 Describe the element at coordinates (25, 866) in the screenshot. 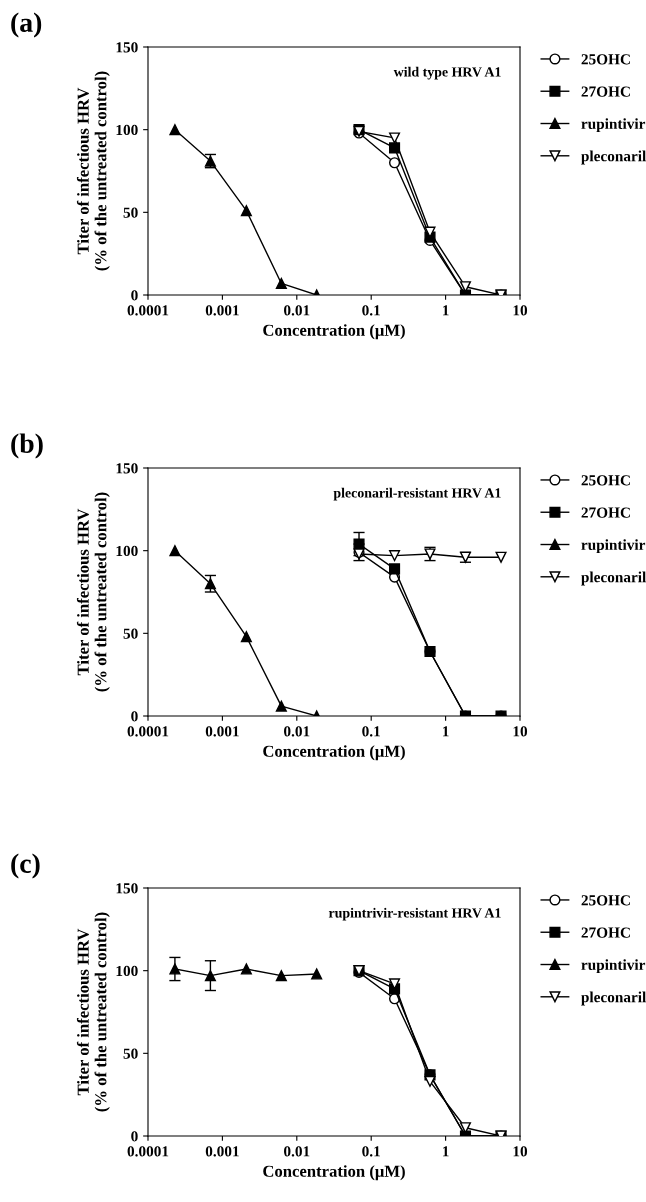

I see `chart-title: (c)` at that location.